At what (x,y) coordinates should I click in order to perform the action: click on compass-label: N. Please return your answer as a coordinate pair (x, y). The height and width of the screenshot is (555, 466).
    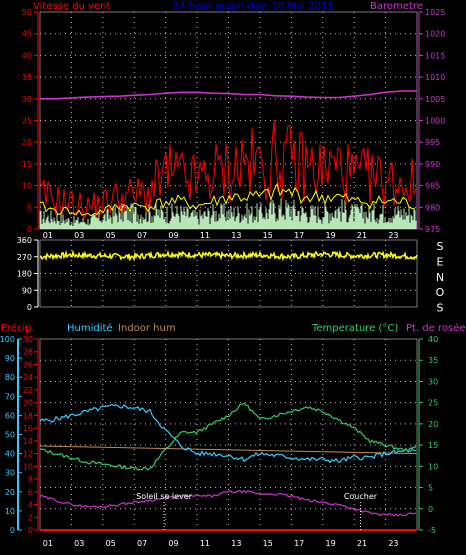
    Looking at the image, I should click on (440, 277).